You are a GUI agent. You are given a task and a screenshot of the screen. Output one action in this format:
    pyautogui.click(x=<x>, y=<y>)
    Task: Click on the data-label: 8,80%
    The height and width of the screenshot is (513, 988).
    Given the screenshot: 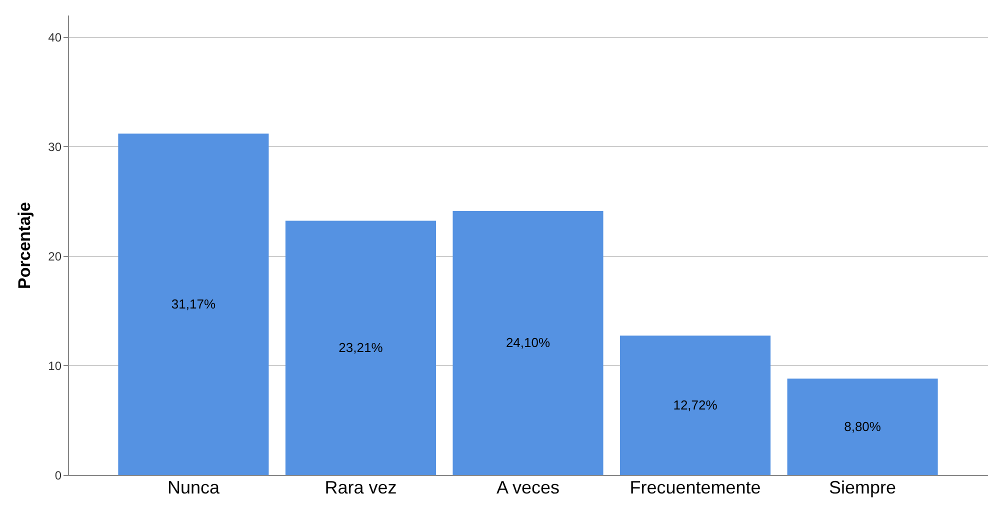 What is the action you would take?
    pyautogui.click(x=863, y=426)
    